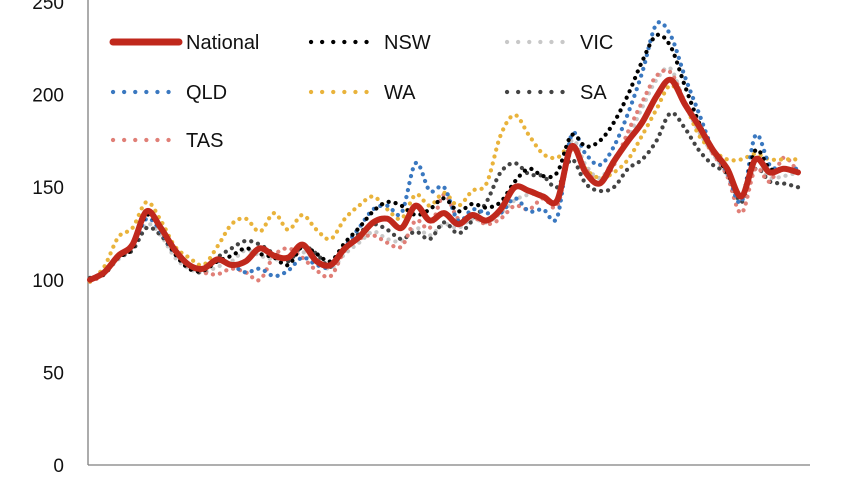  What do you see at coordinates (48, 96) in the screenshot?
I see `y-tick-label: 200` at bounding box center [48, 96].